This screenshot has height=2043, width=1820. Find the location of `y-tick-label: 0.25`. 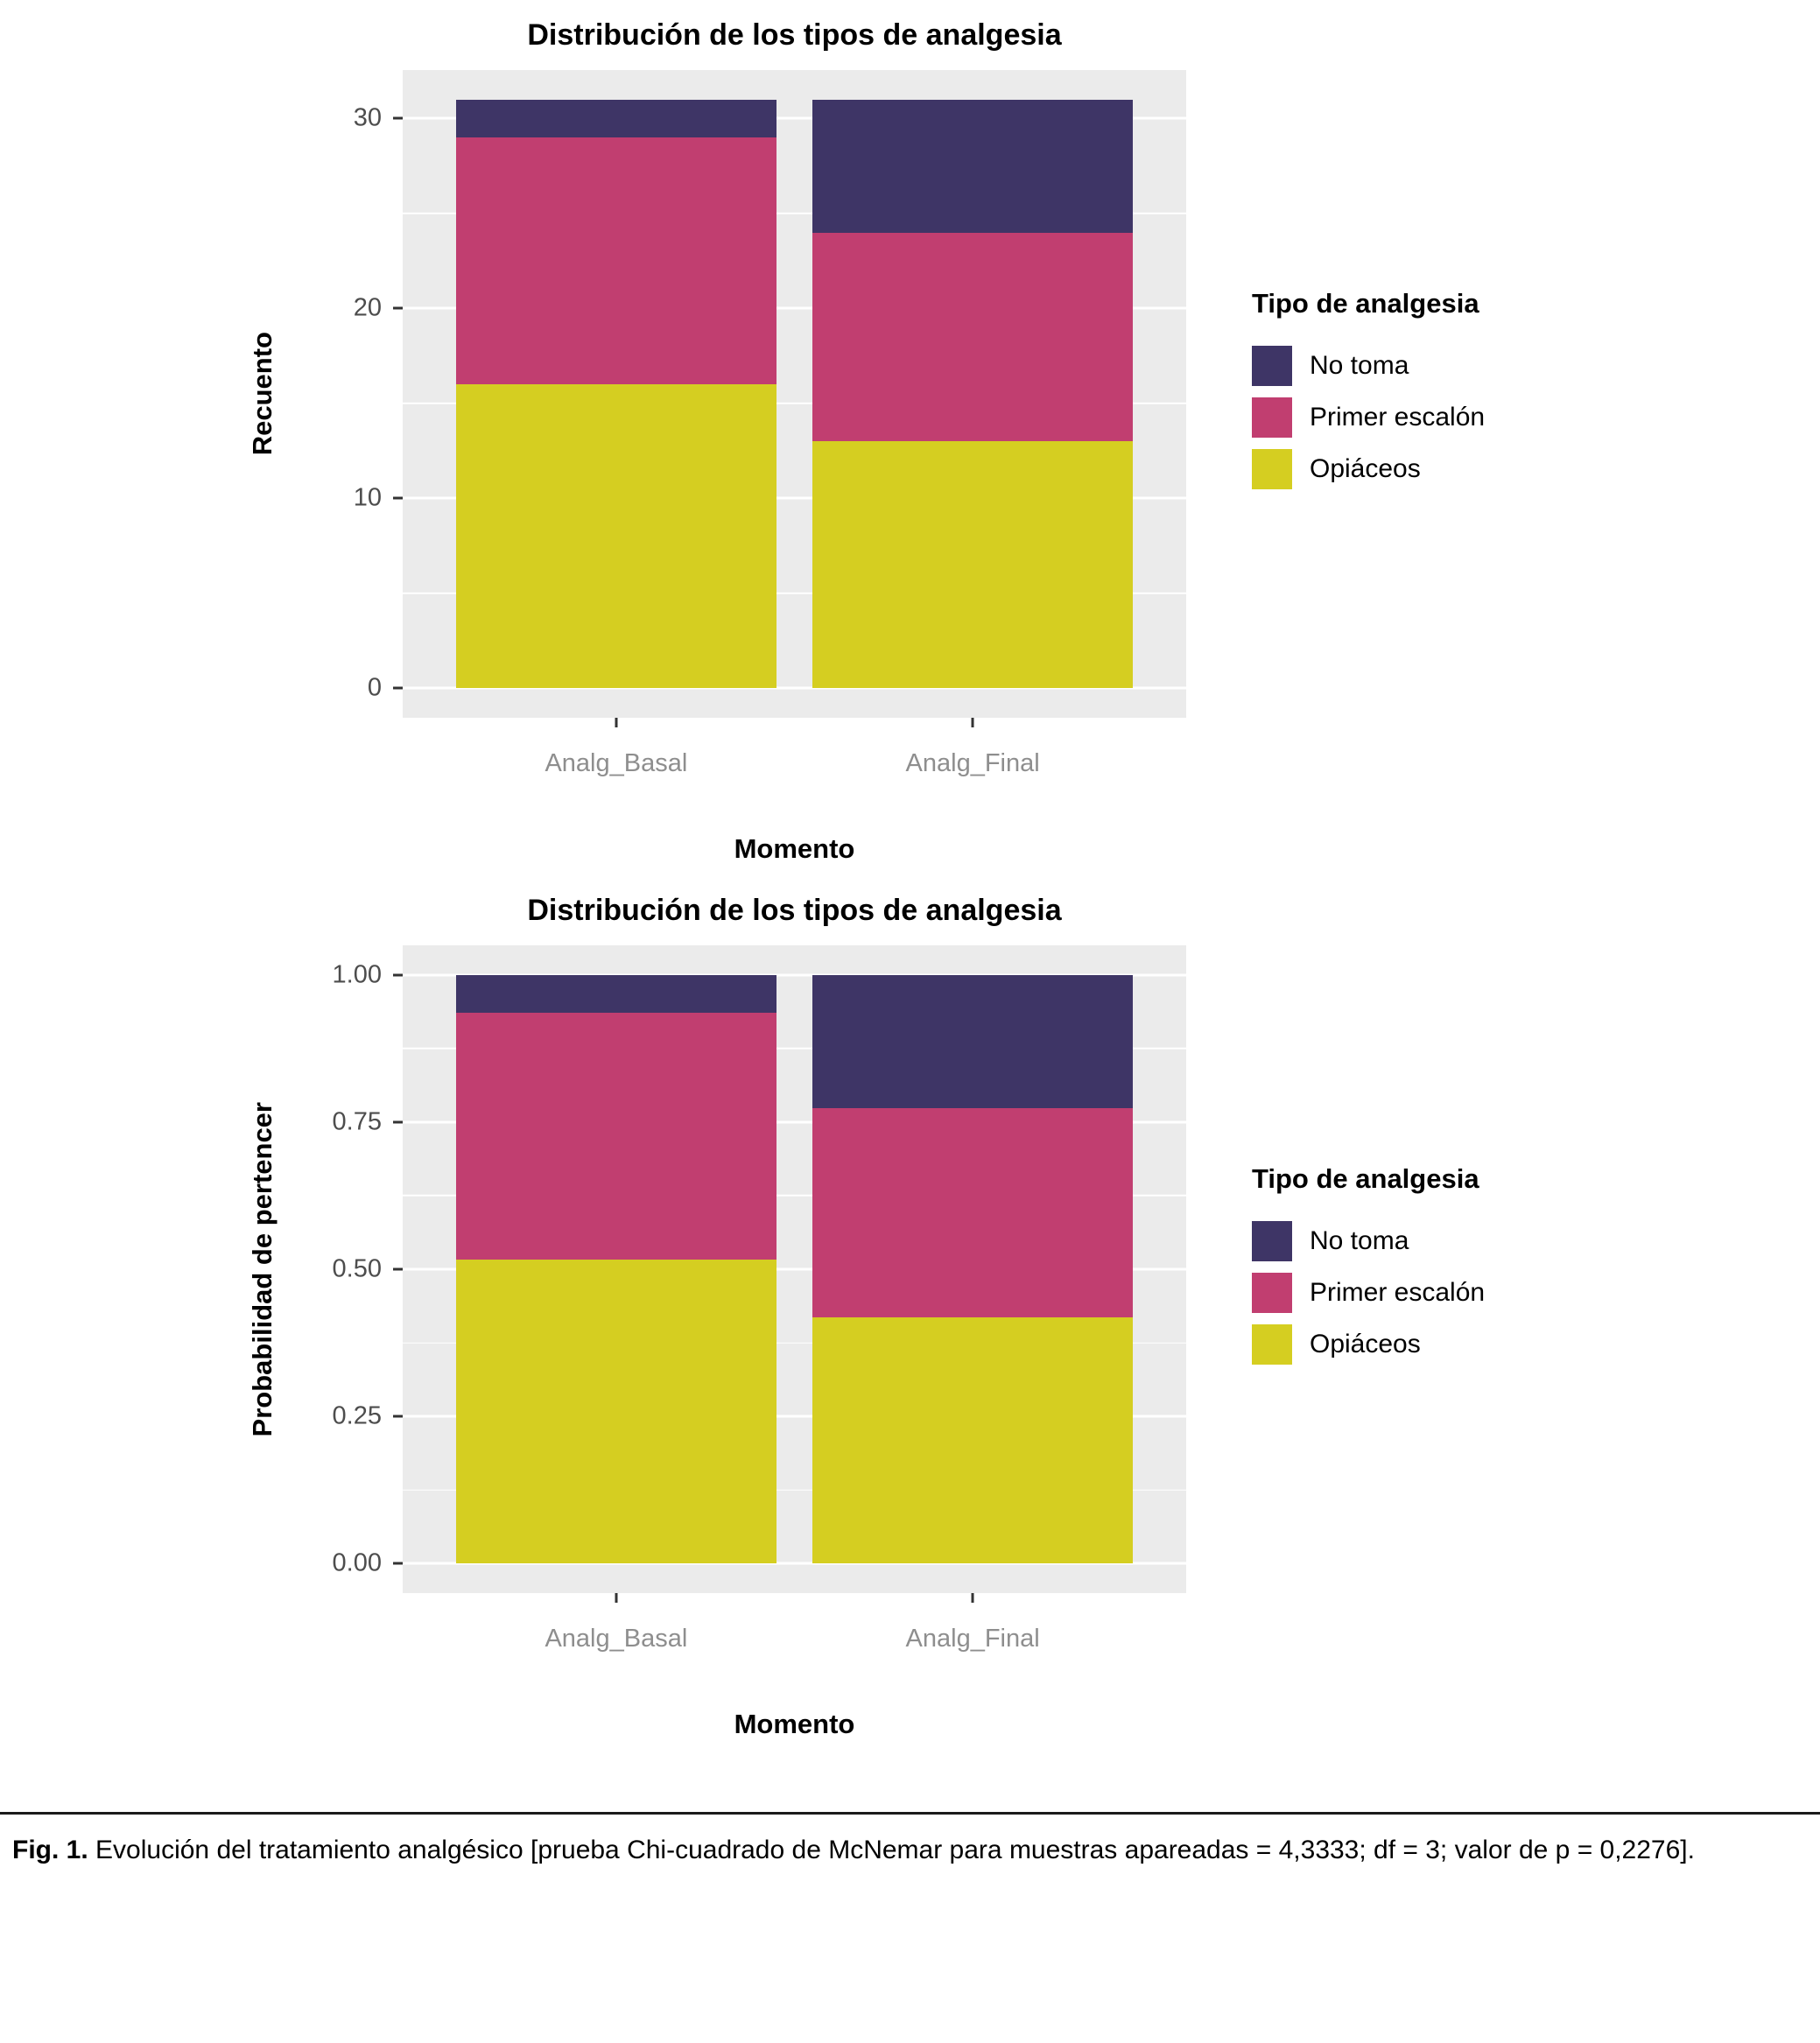

y-tick-label: 0.25 is located at coordinates (357, 1415).